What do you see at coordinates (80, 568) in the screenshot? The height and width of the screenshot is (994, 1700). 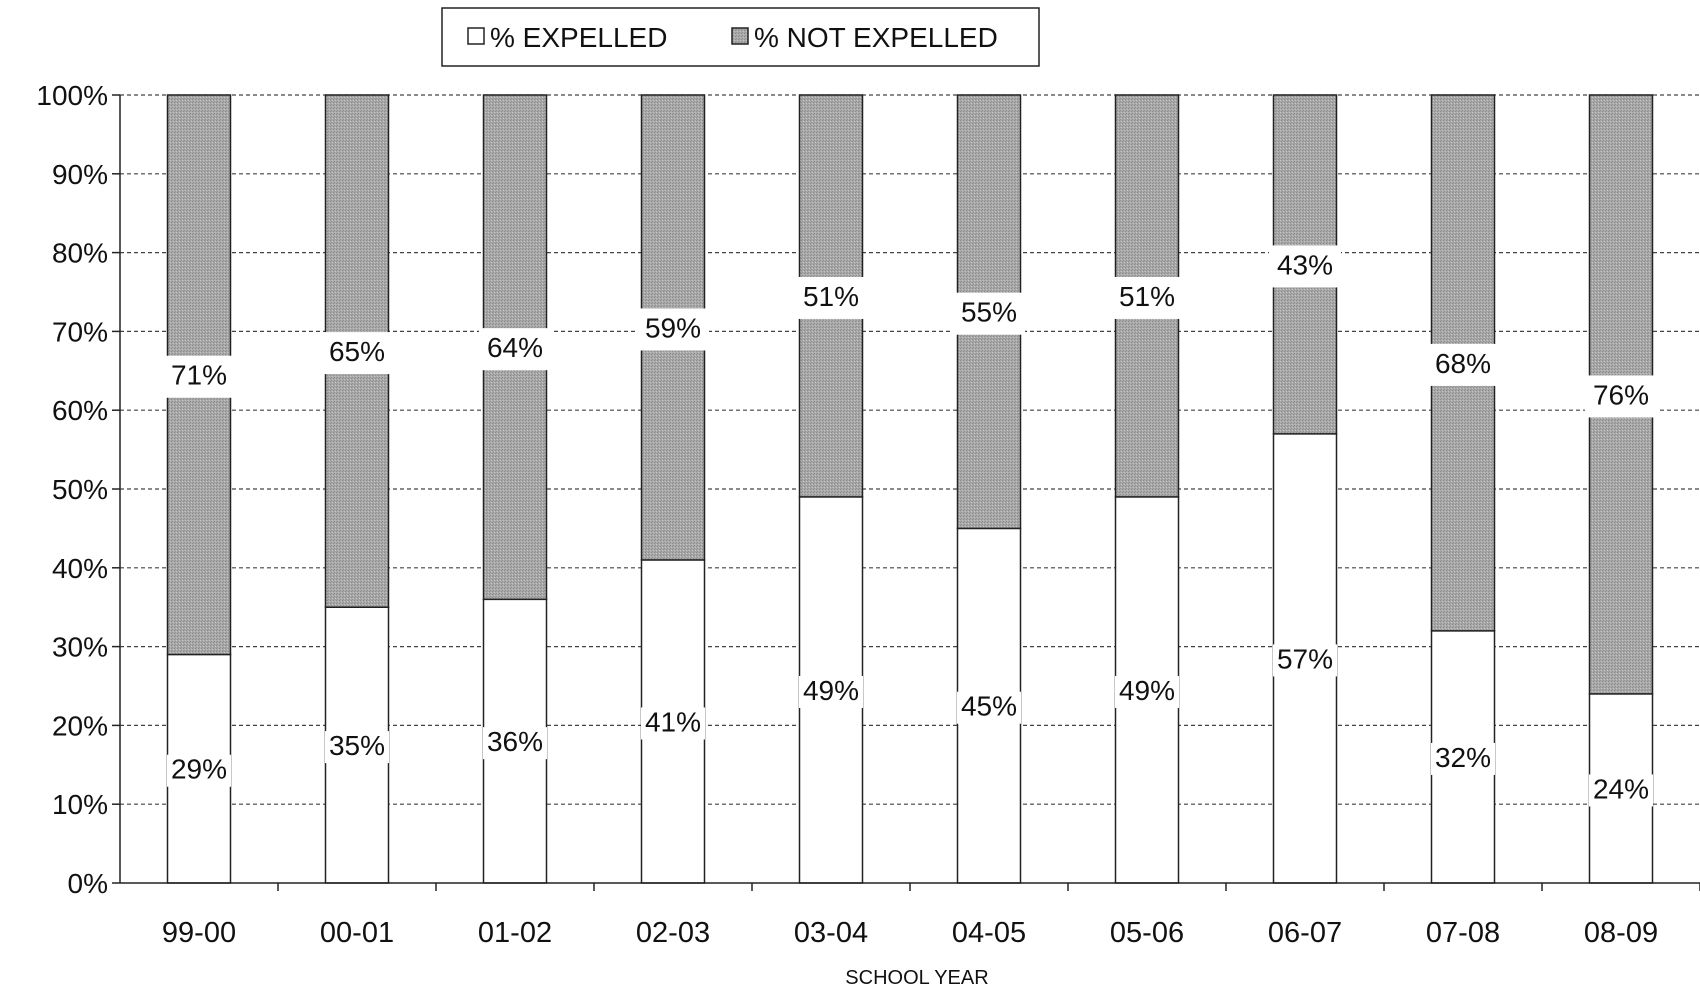 I see `y-tick-label: 40%` at bounding box center [80, 568].